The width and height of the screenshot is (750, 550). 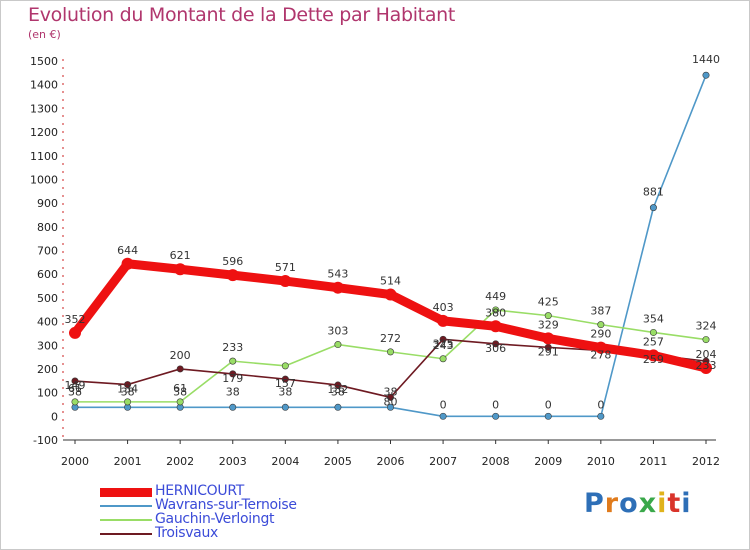 I want to click on data-label: 352, so click(x=75, y=319).